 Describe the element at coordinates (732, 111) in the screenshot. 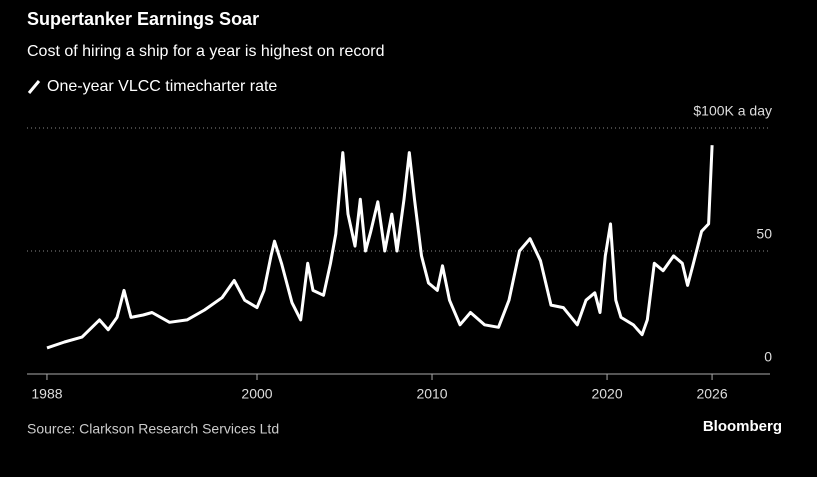

I see `y-tick-label: $100K a day` at that location.